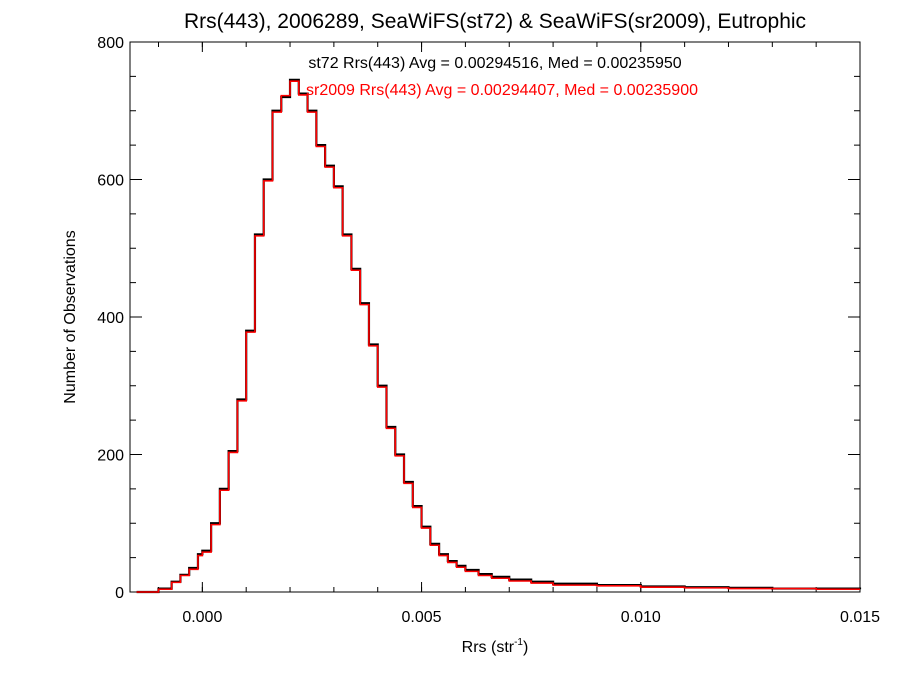  What do you see at coordinates (110, 43) in the screenshot?
I see `y-tick-label: 800` at bounding box center [110, 43].